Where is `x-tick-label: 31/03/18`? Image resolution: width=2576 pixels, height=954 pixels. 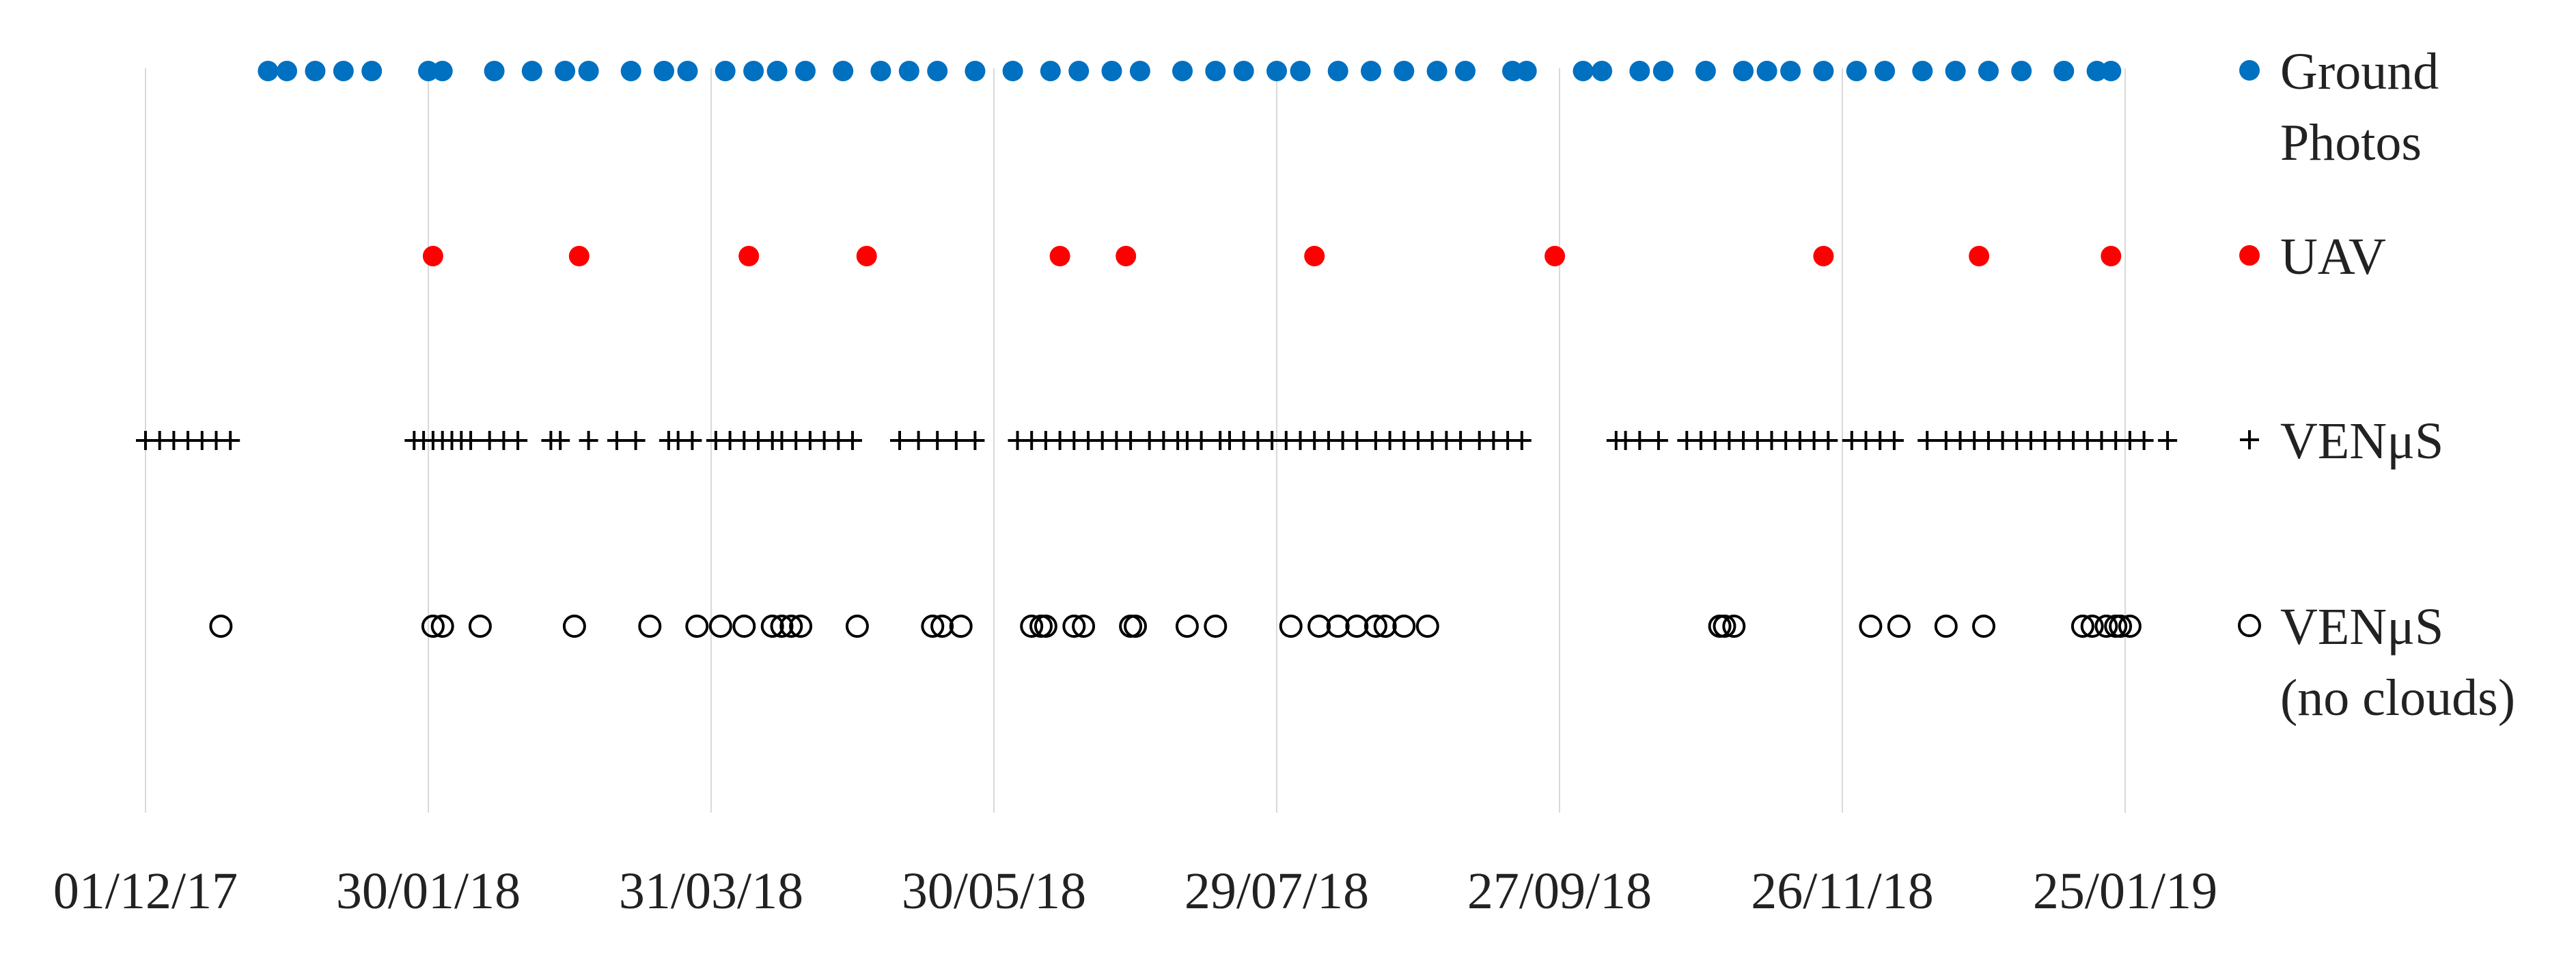 x-tick-label: 31/03/18 is located at coordinates (711, 891).